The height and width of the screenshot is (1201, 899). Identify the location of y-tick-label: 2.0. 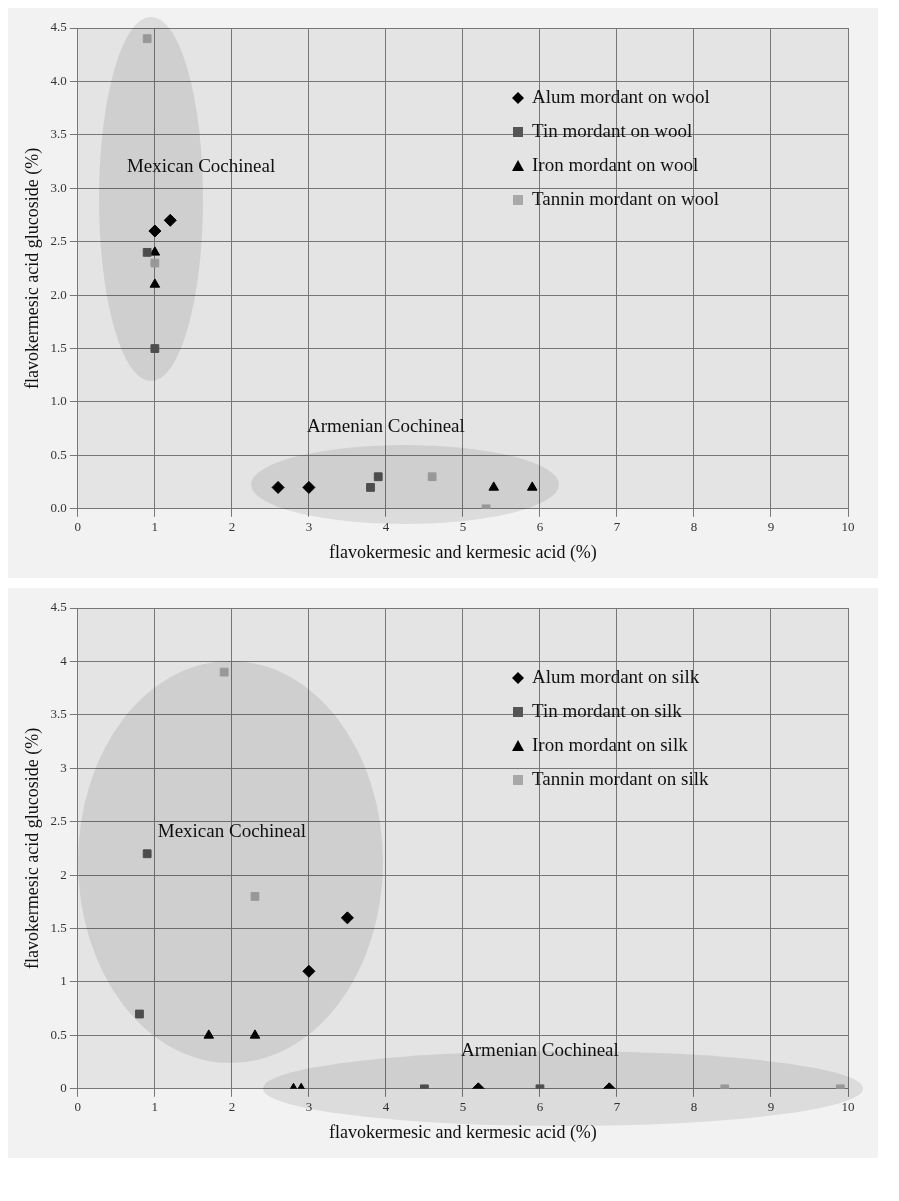
(58, 294).